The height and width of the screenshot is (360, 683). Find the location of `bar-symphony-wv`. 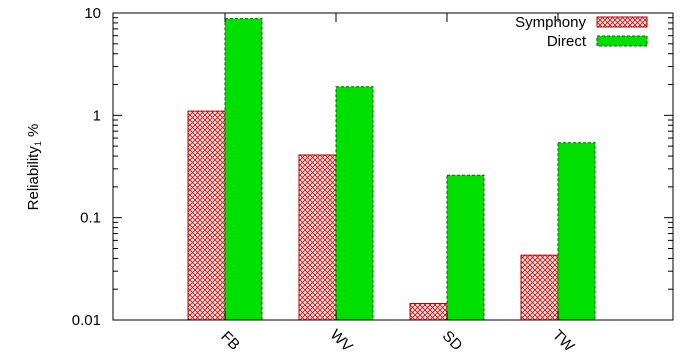

bar-symphony-wv is located at coordinates (317, 237).